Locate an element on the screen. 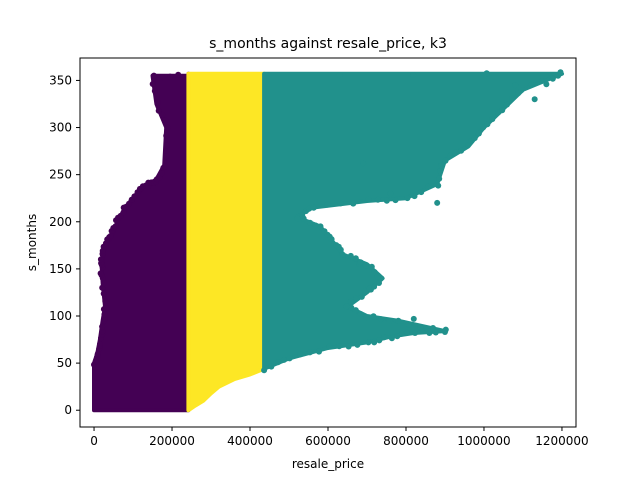 This screenshot has width=640, height=480. y-tick-label: 100 is located at coordinates (60, 316).